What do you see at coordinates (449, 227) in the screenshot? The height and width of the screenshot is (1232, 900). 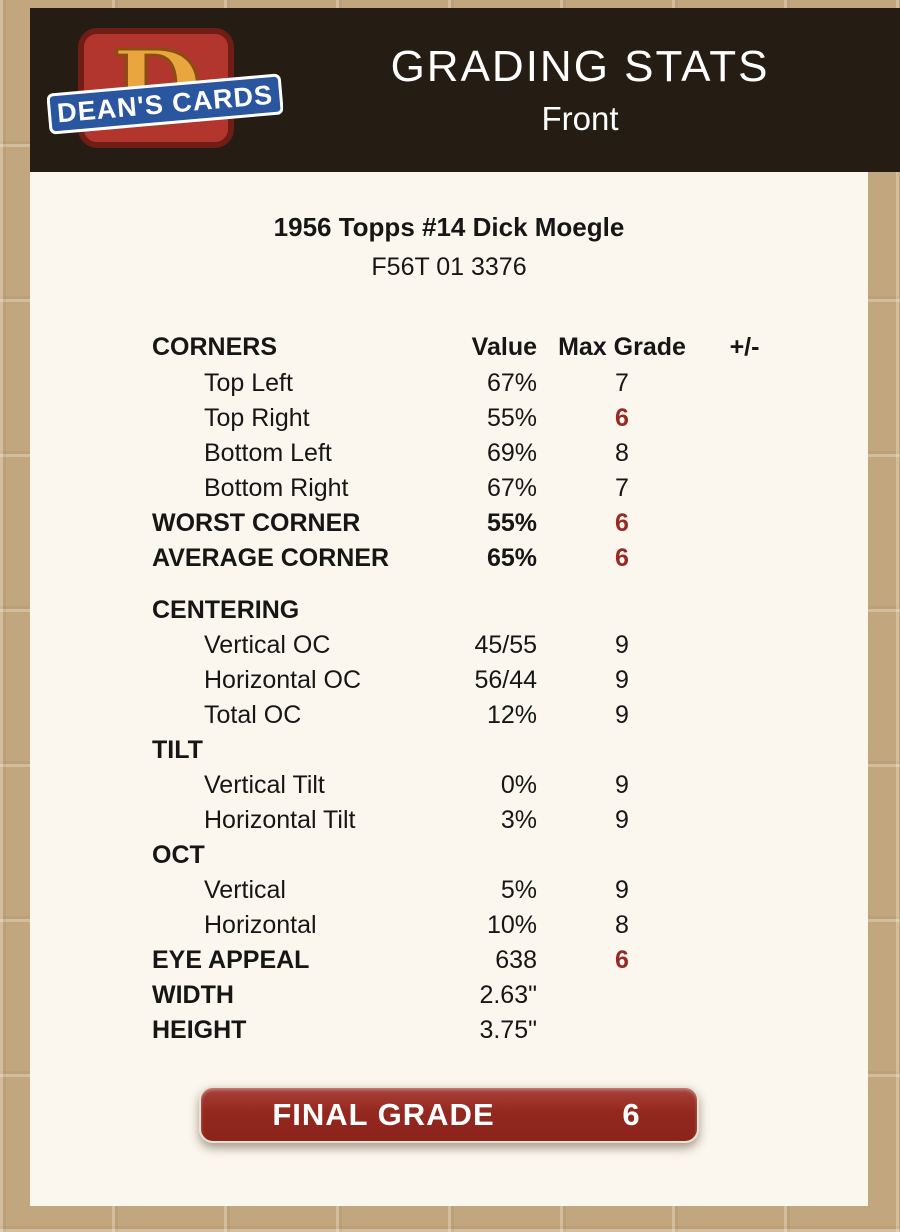 I see `card-title: 1956 Topps #14 Dick Moegle` at bounding box center [449, 227].